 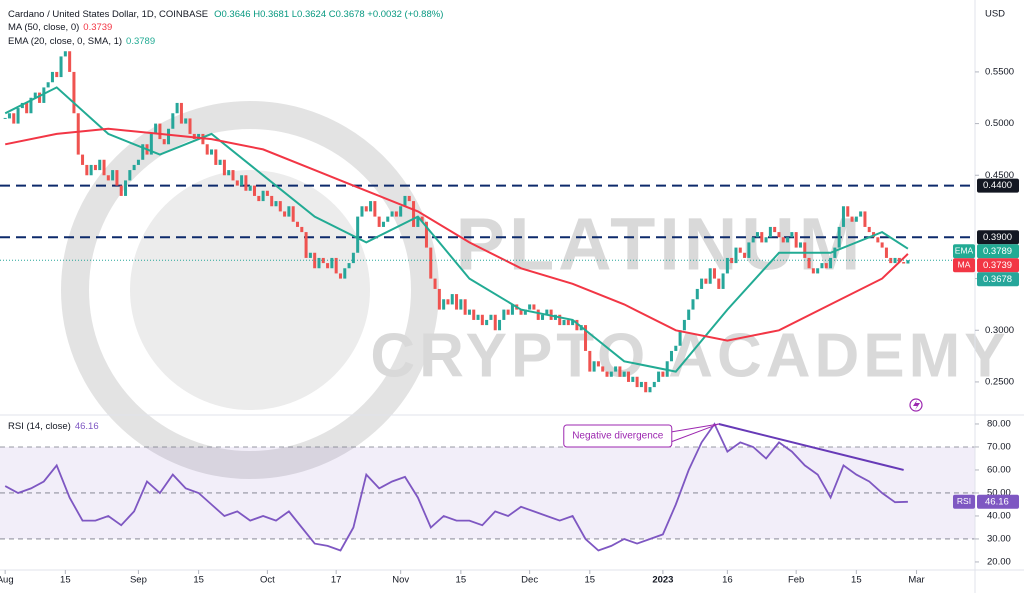 What do you see at coordinates (998, 501) in the screenshot?
I see `value-tag` at bounding box center [998, 501].